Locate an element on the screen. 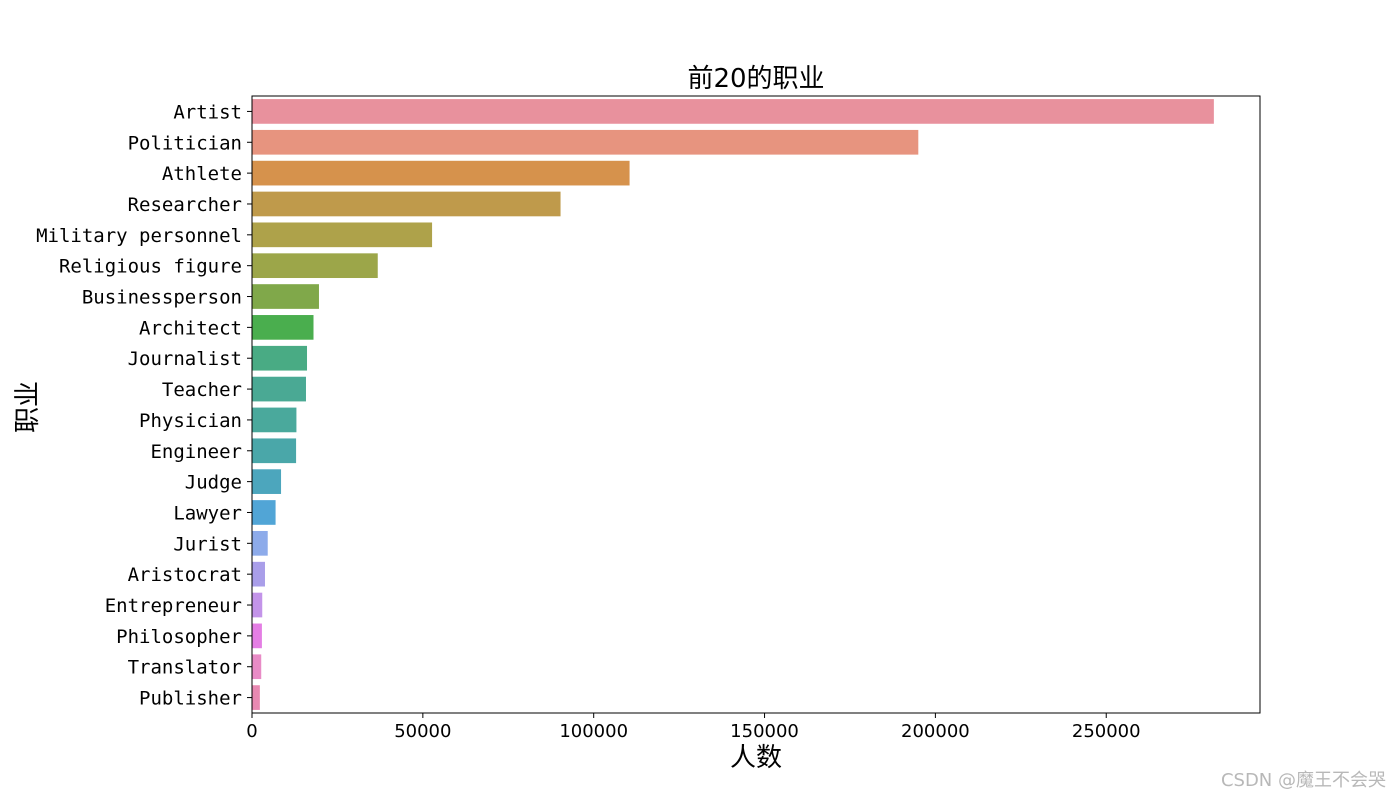  category-label: Jurist is located at coordinates (207, 544).